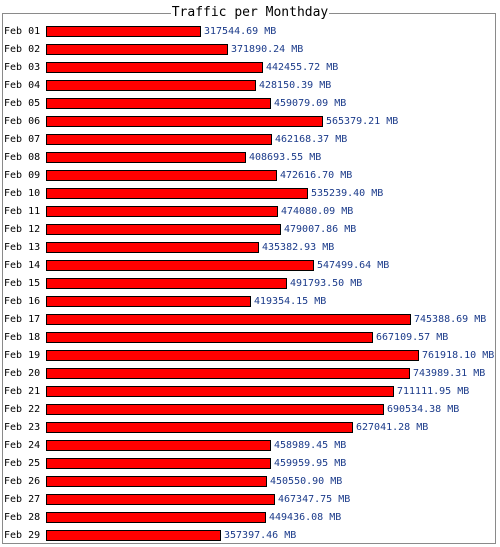 This screenshot has width=500, height=547. Describe the element at coordinates (22, 463) in the screenshot. I see `day-label: Feb 25` at that location.